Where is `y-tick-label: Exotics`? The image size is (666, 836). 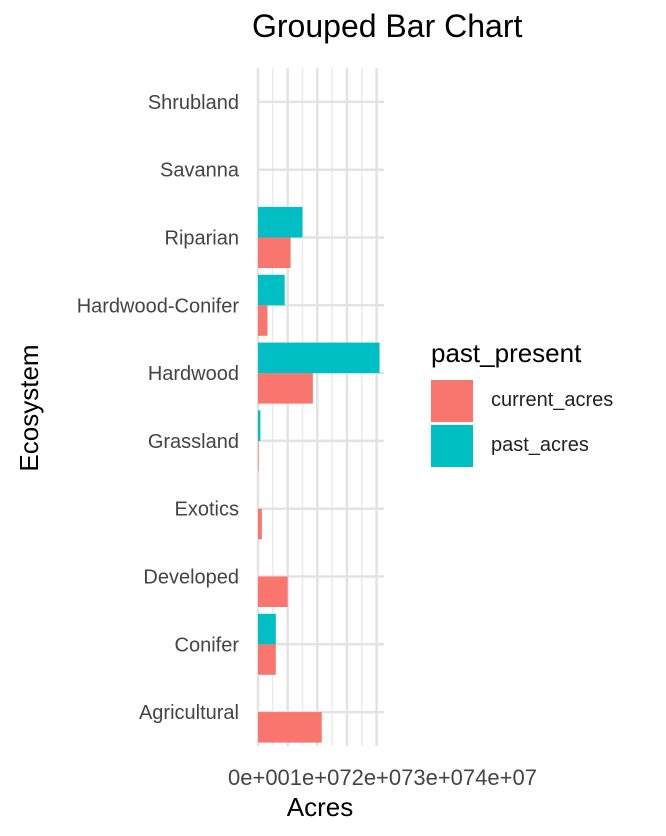 y-tick-label: Exotics is located at coordinates (207, 510).